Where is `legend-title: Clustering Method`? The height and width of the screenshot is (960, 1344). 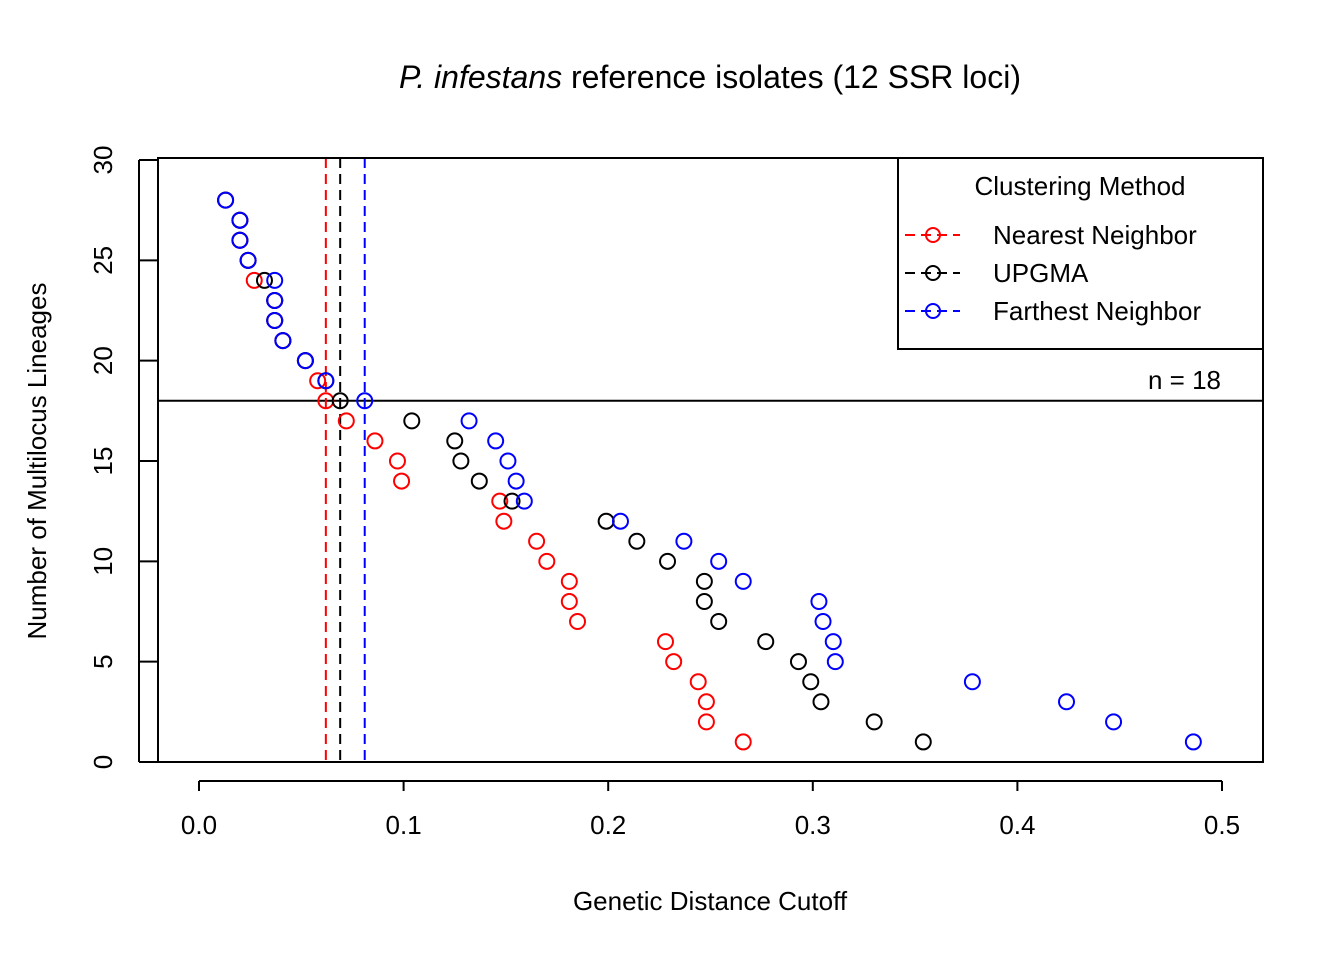
legend-title: Clustering Method is located at coordinates (1080, 186).